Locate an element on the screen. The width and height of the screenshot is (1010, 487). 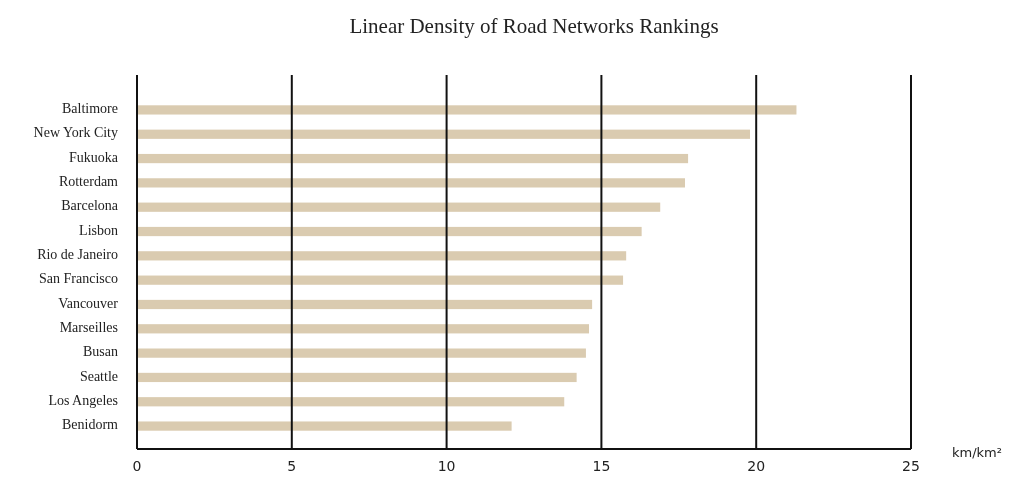
y-tick-label: San Francisco is located at coordinates (78, 279).